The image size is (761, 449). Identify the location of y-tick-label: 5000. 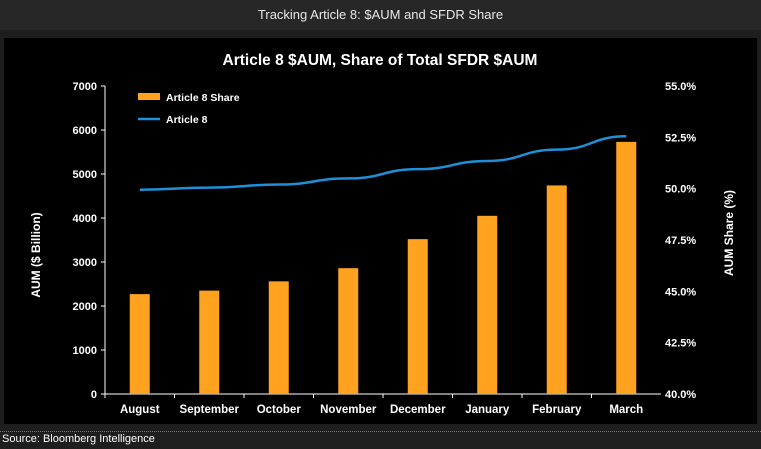
(85, 175).